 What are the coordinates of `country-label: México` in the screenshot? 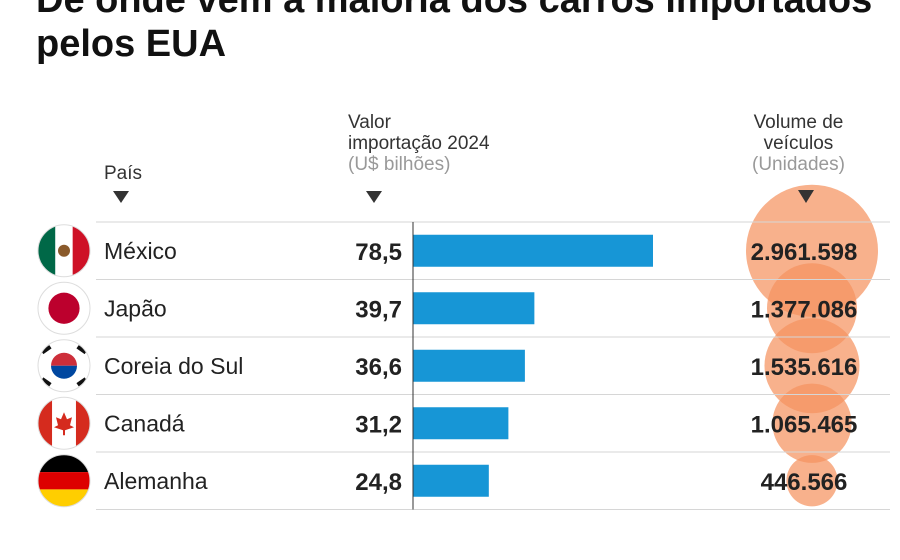 It's located at (140, 251).